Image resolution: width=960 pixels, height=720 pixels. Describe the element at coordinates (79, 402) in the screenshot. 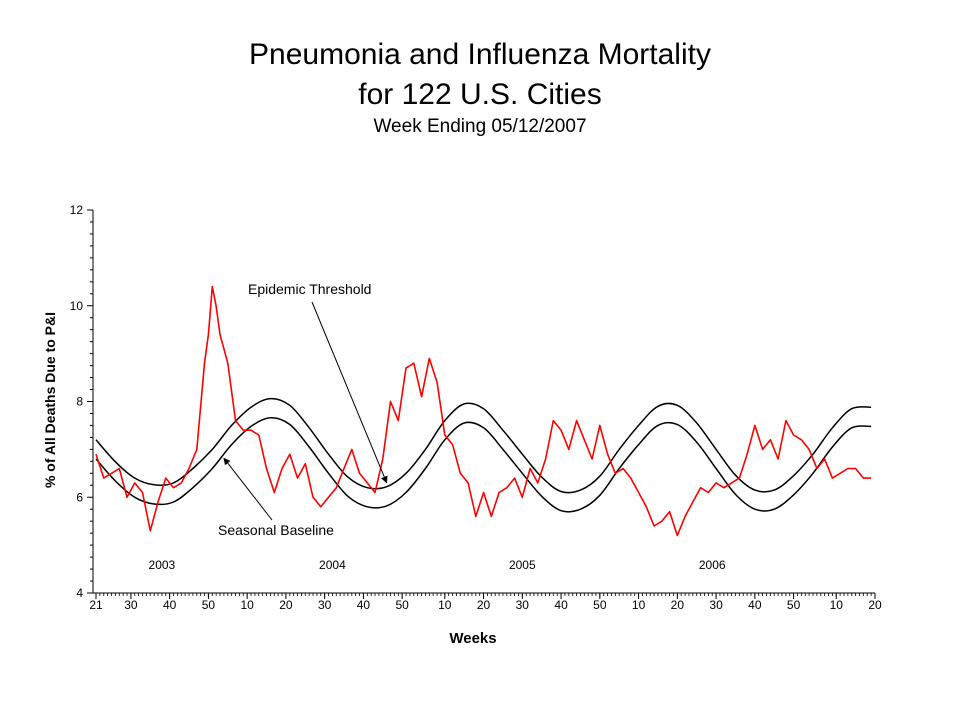

I see `y-tick-label: 8` at that location.